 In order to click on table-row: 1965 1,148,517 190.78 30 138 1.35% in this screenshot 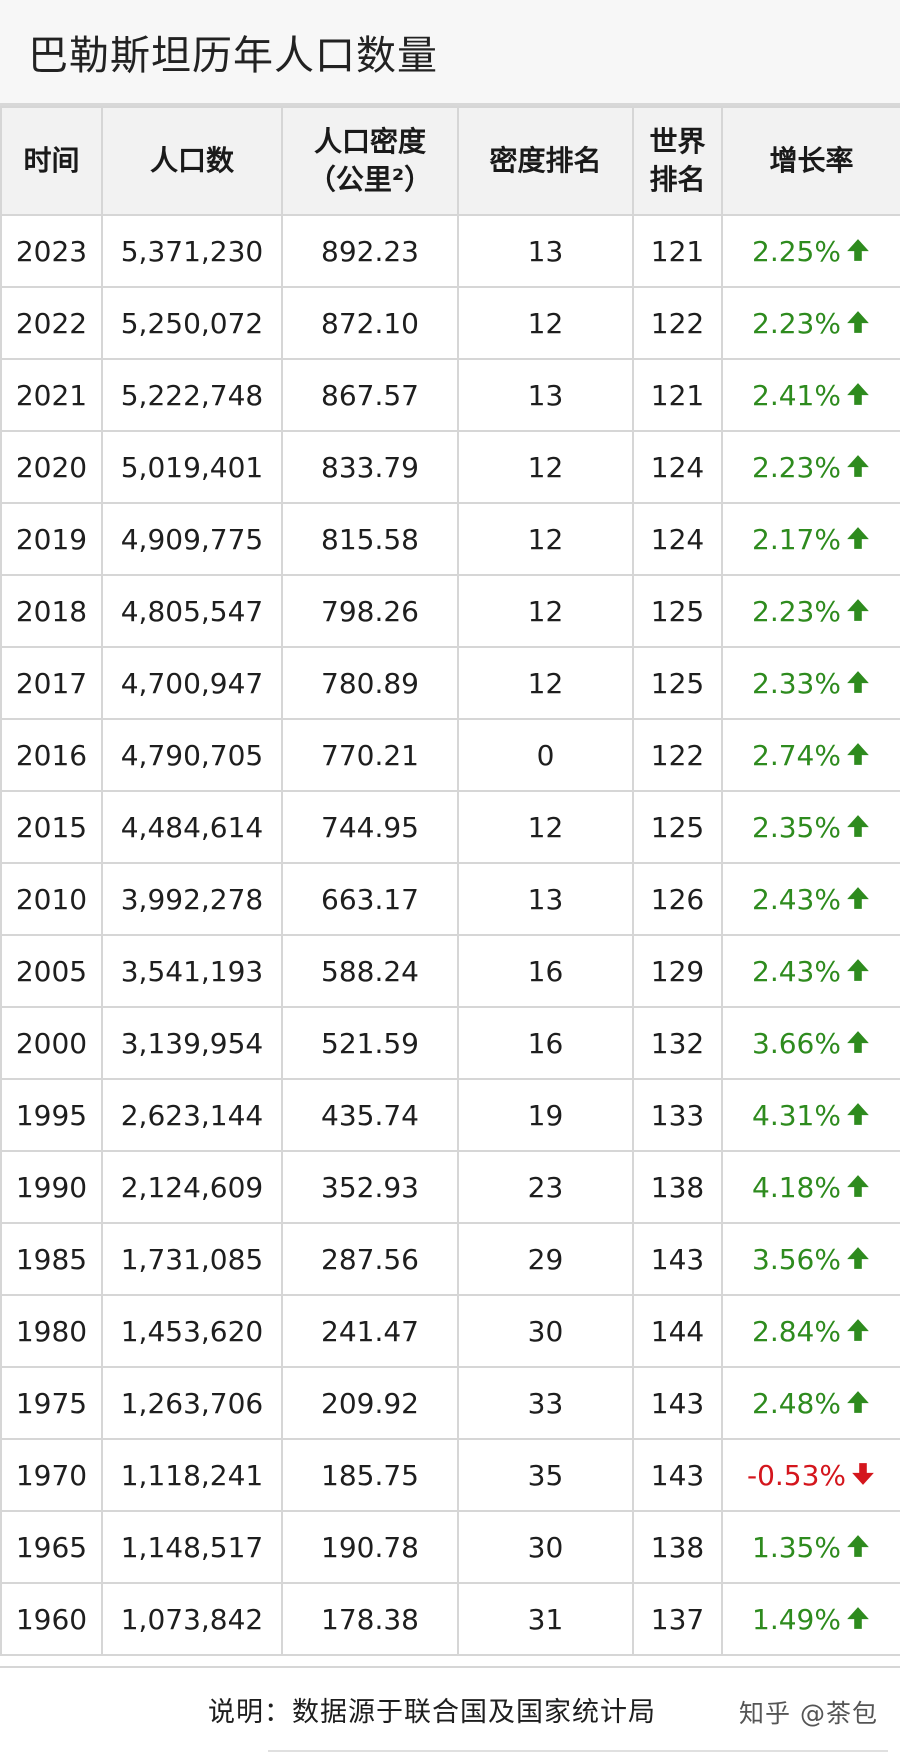, I will do `click(450, 1547)`.